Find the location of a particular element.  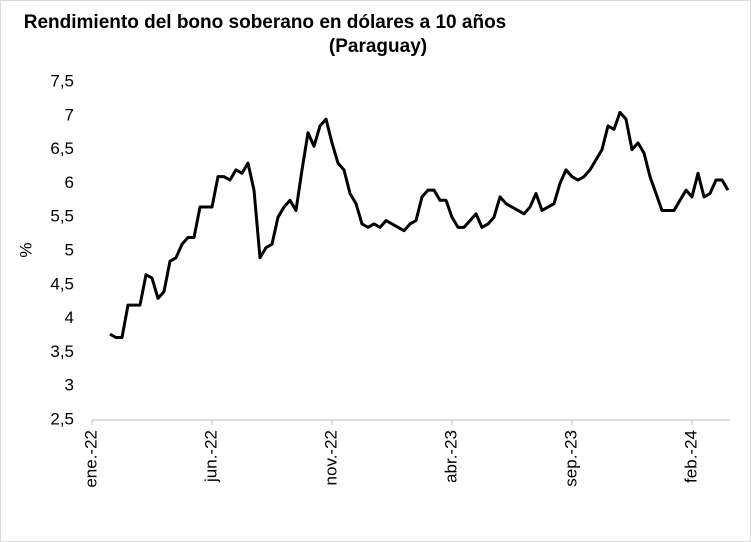

y-tick-label: 3 is located at coordinates (69, 385).